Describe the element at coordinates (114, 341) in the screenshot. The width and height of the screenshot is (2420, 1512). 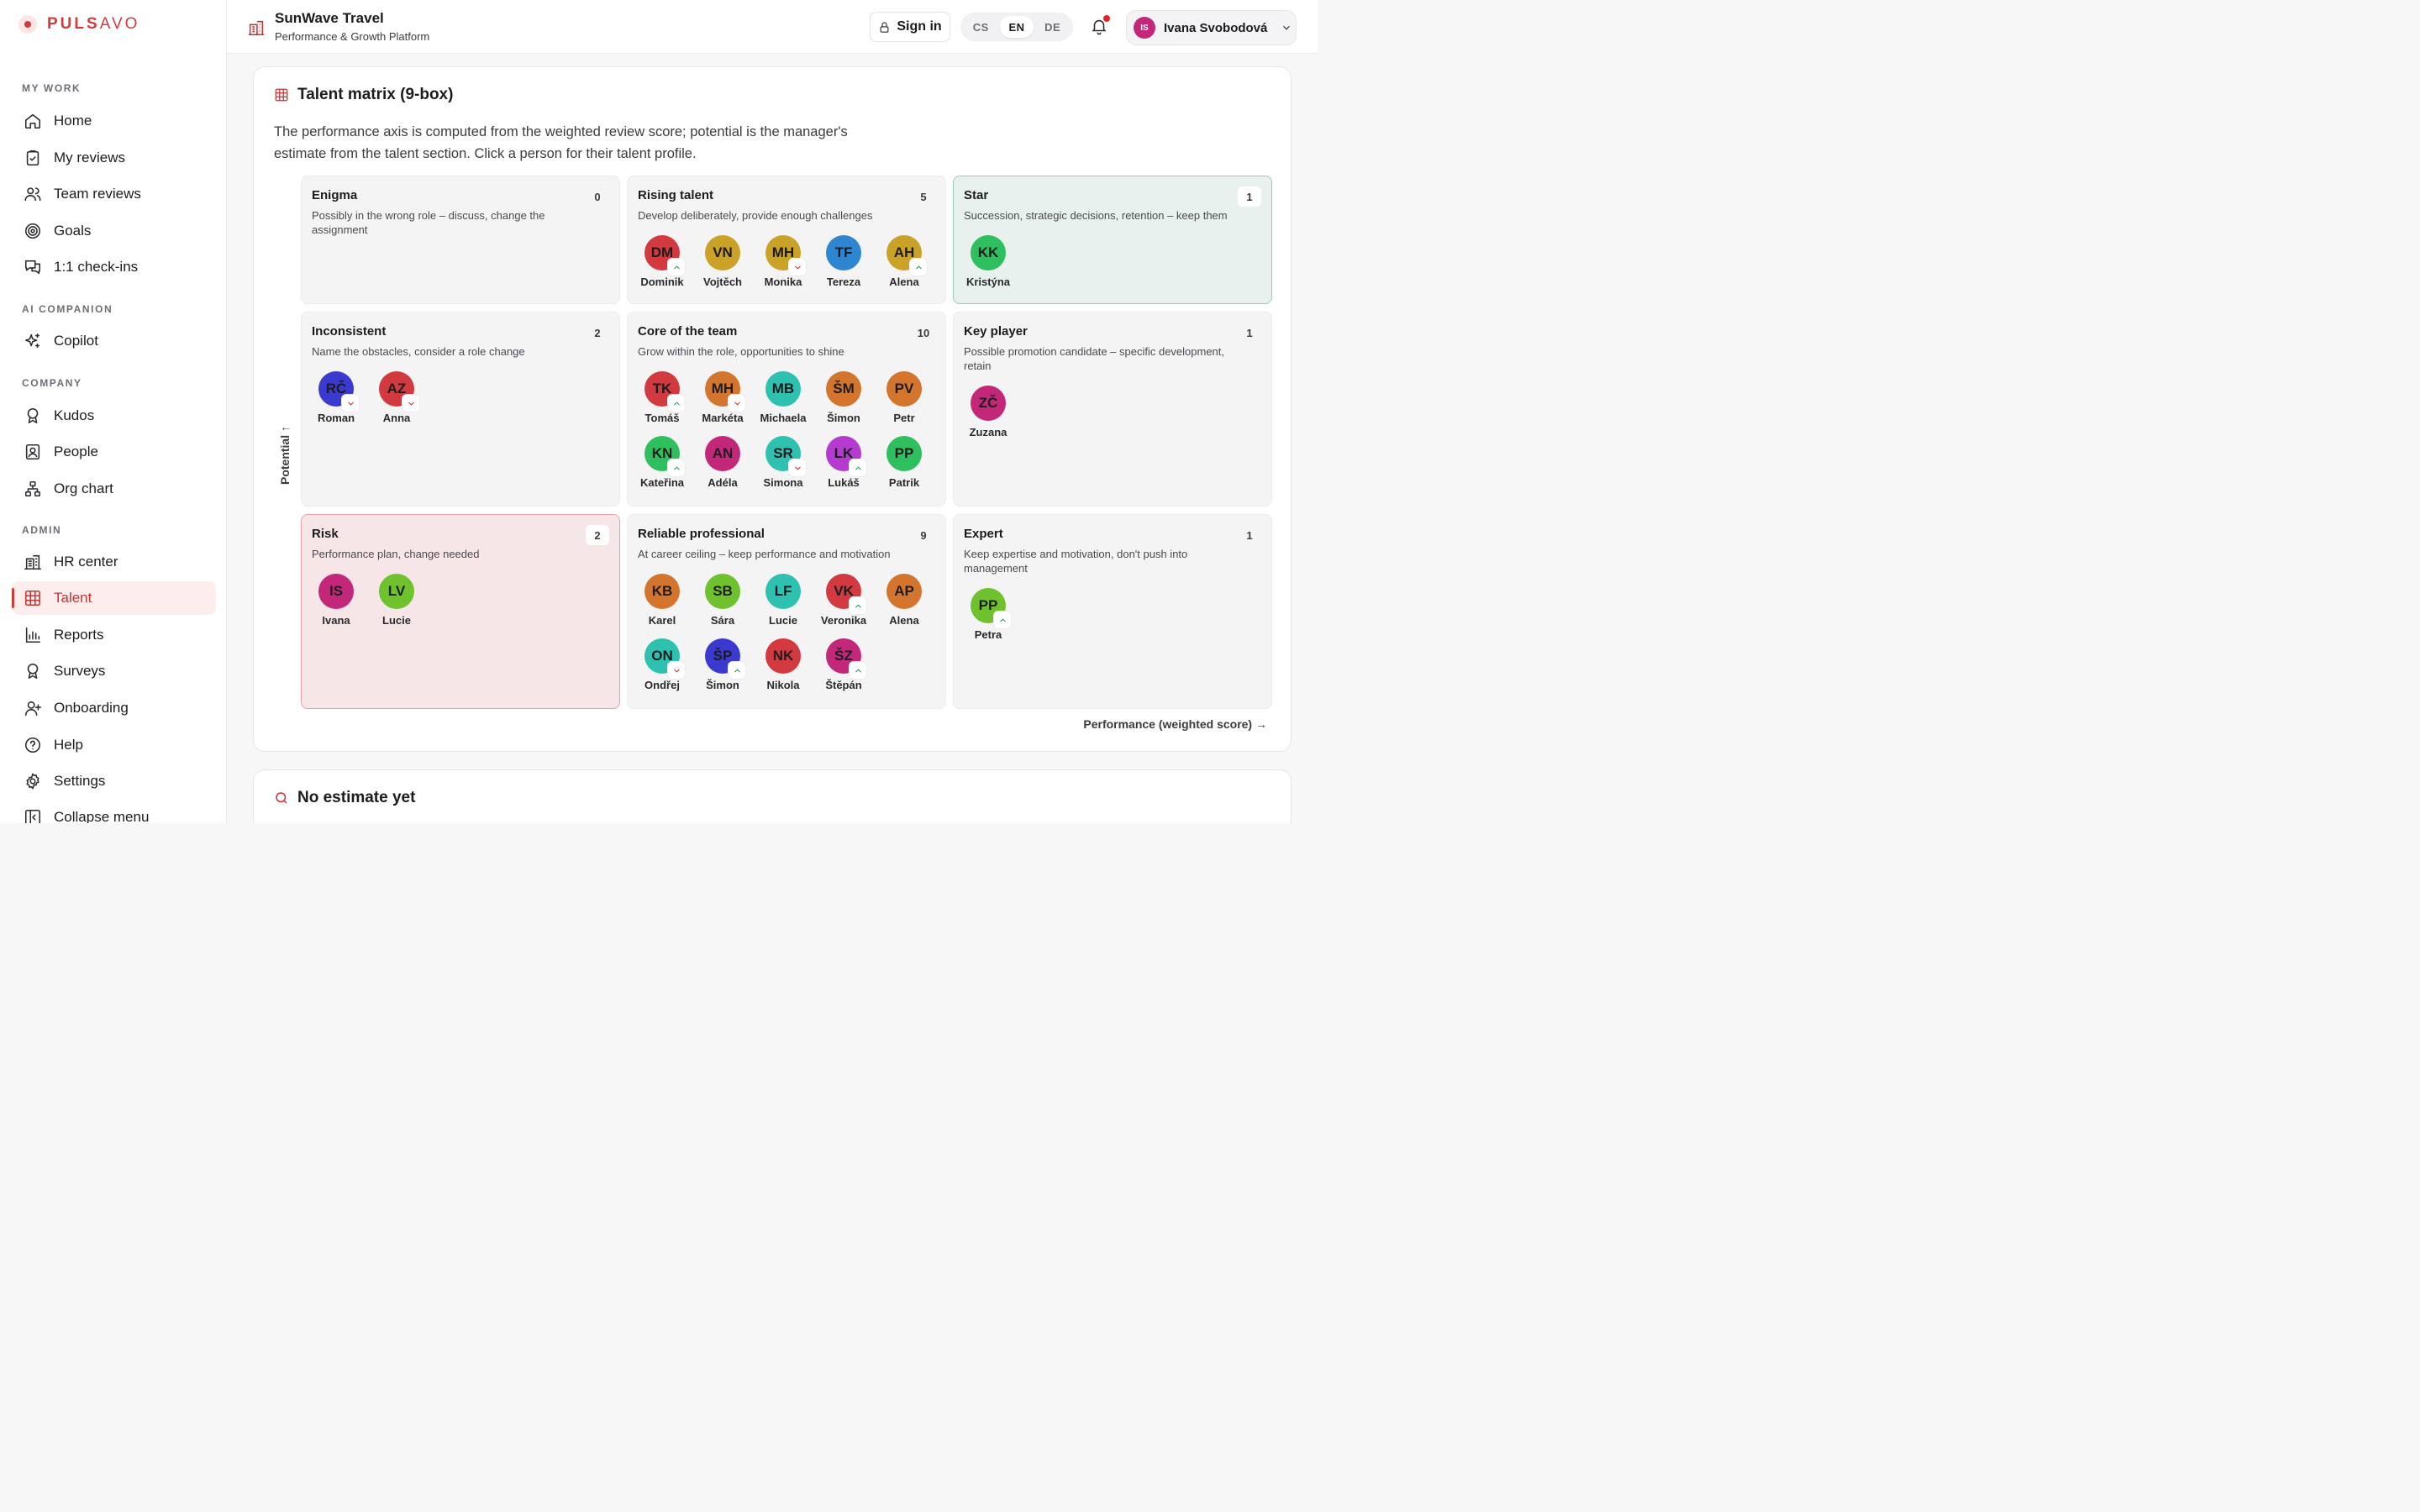
I see `sidebar-item-copilot: Copilot` at that location.